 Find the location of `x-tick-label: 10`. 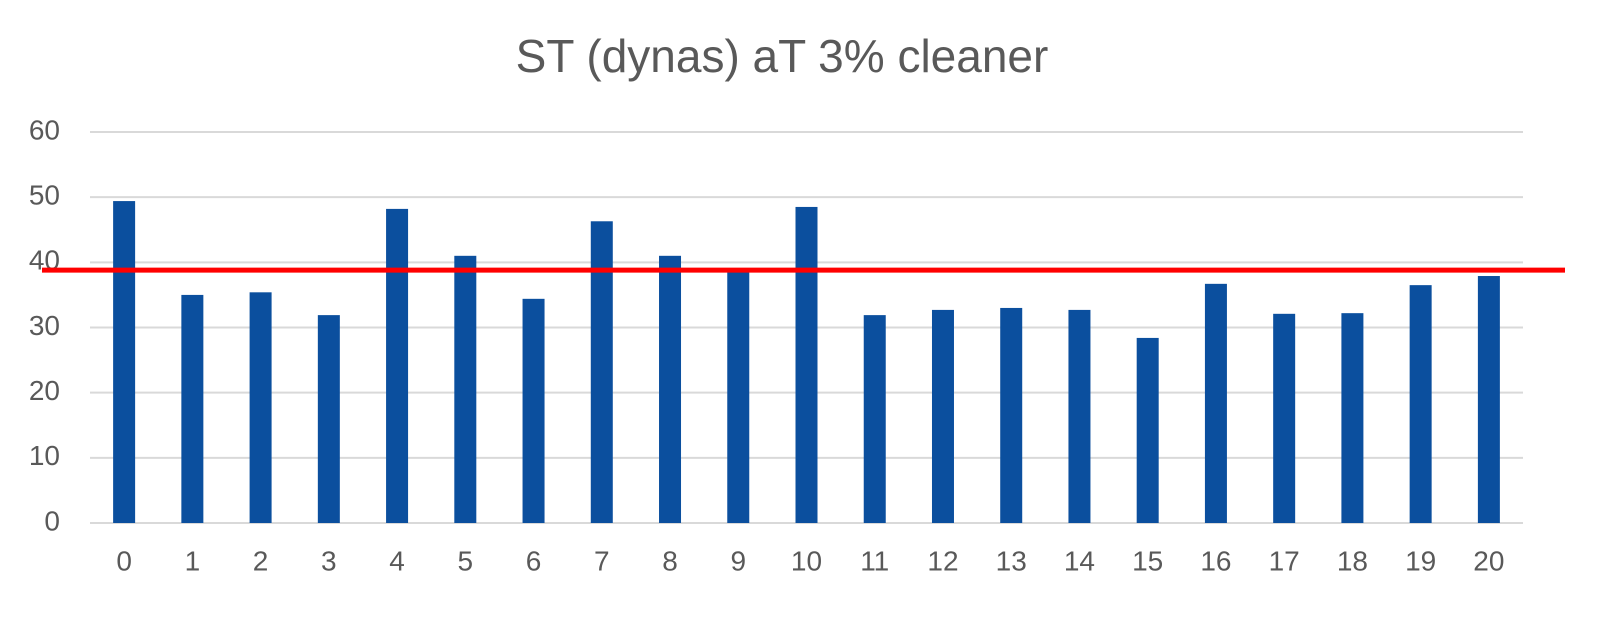

x-tick-label: 10 is located at coordinates (806, 560).